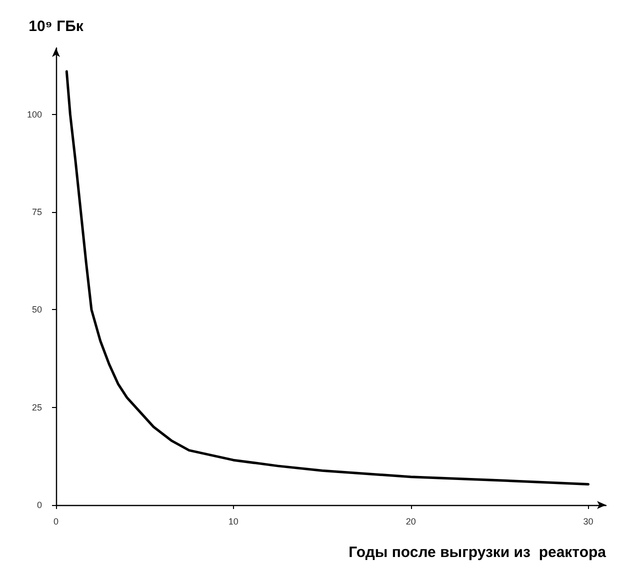  What do you see at coordinates (233, 521) in the screenshot?
I see `x-tick-label: 10` at bounding box center [233, 521].